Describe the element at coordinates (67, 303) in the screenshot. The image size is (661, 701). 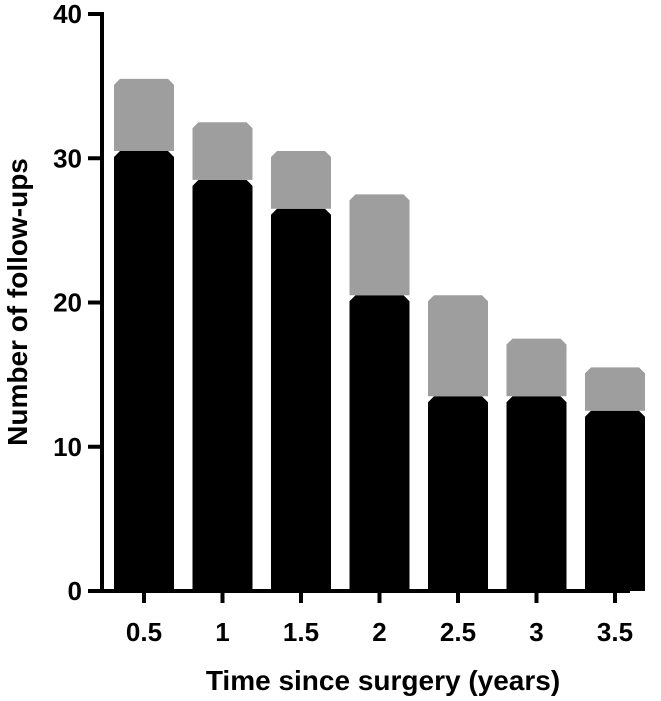
I see `y-tick-label-20: 20` at that location.